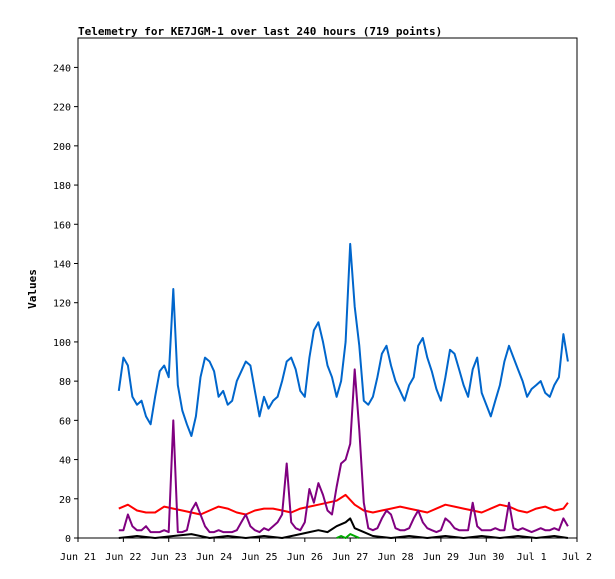 This screenshot has width=615, height=579. What do you see at coordinates (350, 557) in the screenshot?
I see `x-tick-label: Jun 27` at bounding box center [350, 557].